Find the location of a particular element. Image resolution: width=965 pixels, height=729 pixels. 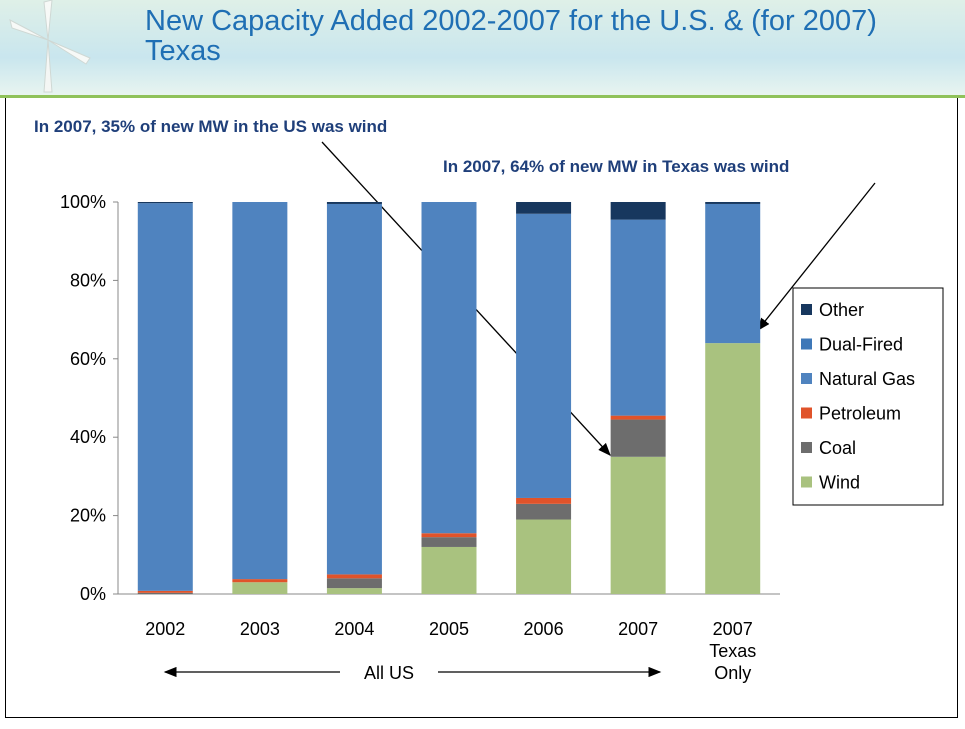

x-tick-label: 2005 is located at coordinates (449, 629).